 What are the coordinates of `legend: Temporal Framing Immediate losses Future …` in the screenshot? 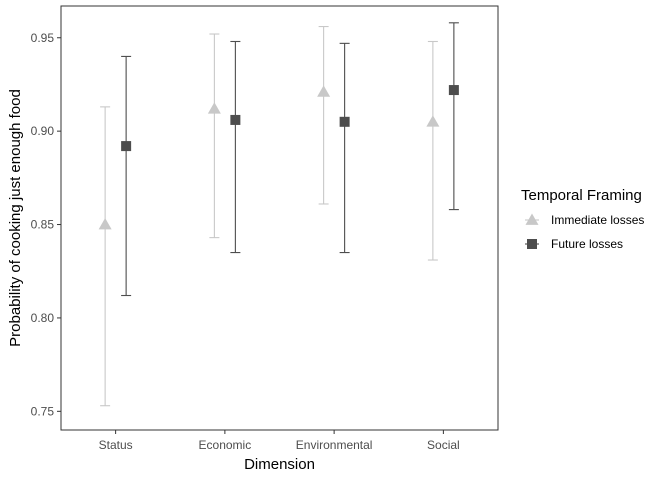 It's located at (582, 219).